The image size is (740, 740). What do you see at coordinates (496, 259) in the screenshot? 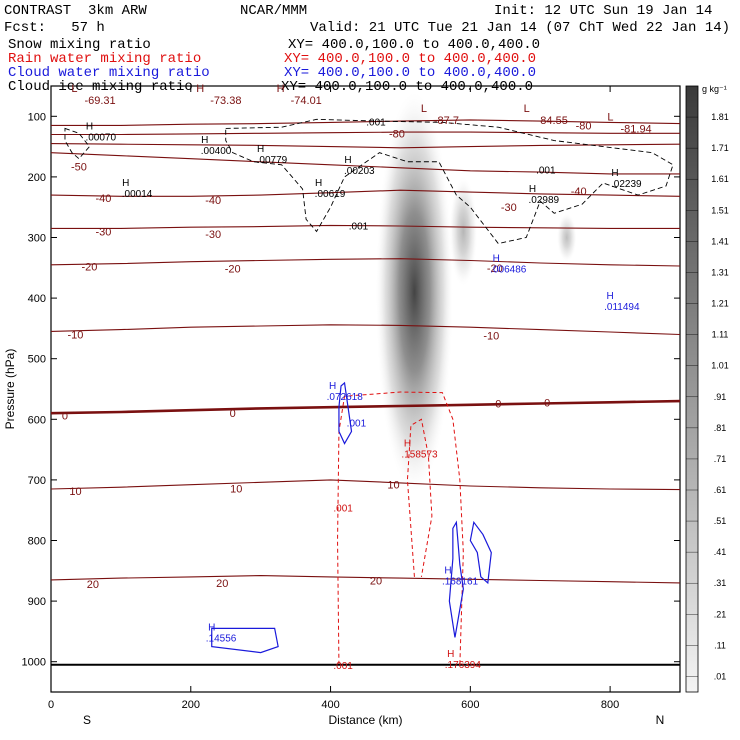
I see `cloud-water-max-marker-0: H` at bounding box center [496, 259].